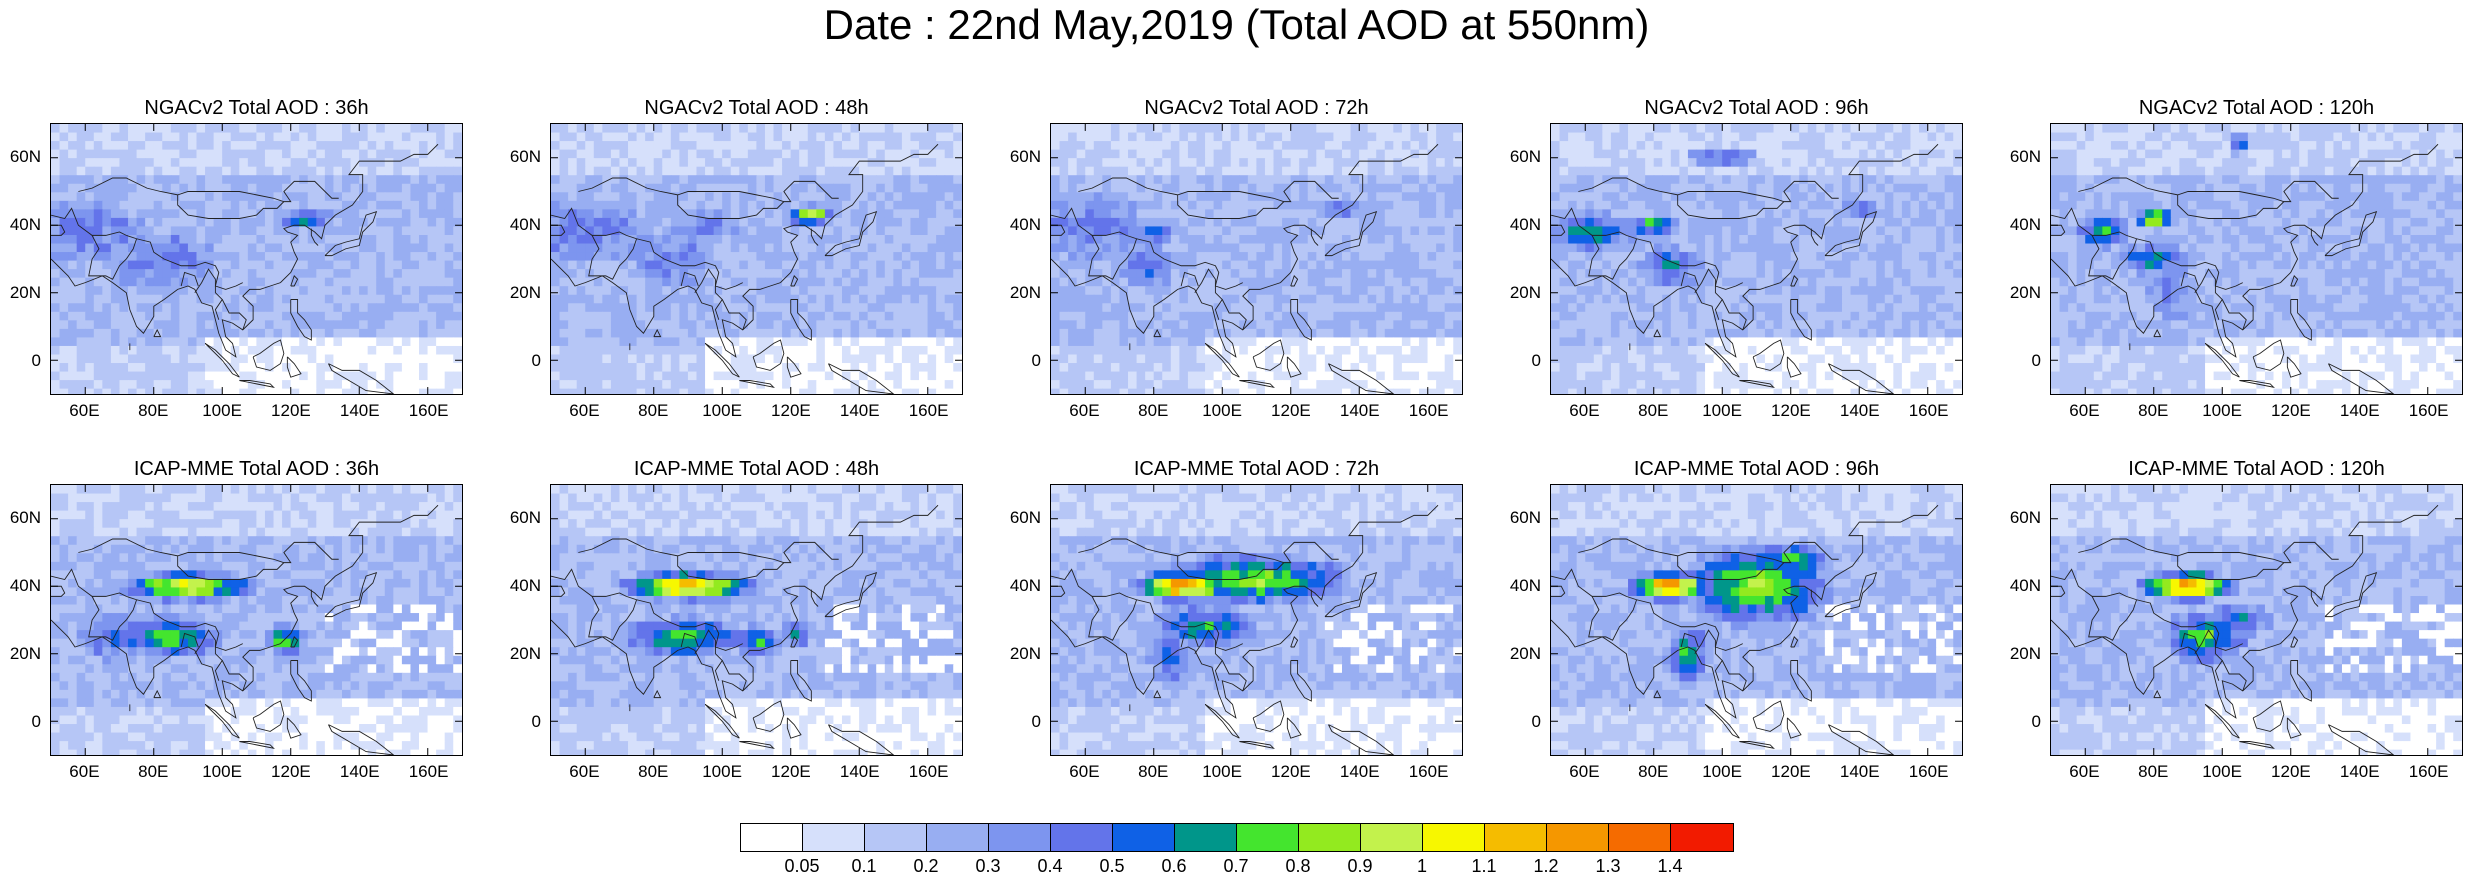 This screenshot has width=2473, height=877. Describe the element at coordinates (756, 108) in the screenshot. I see `panel-title: NGACv2 Total AOD : 48h` at that location.